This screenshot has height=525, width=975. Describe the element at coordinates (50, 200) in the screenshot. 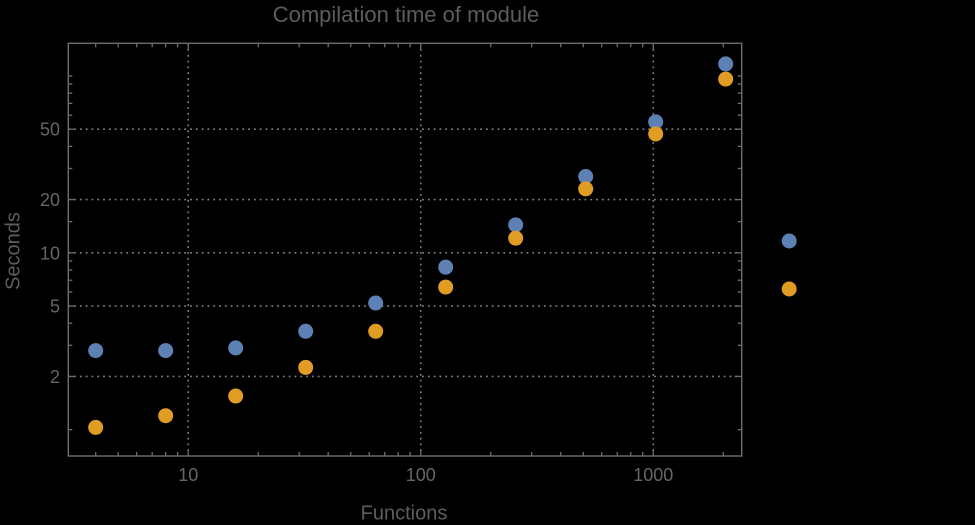

I see `y-tick-label: 20` at that location.